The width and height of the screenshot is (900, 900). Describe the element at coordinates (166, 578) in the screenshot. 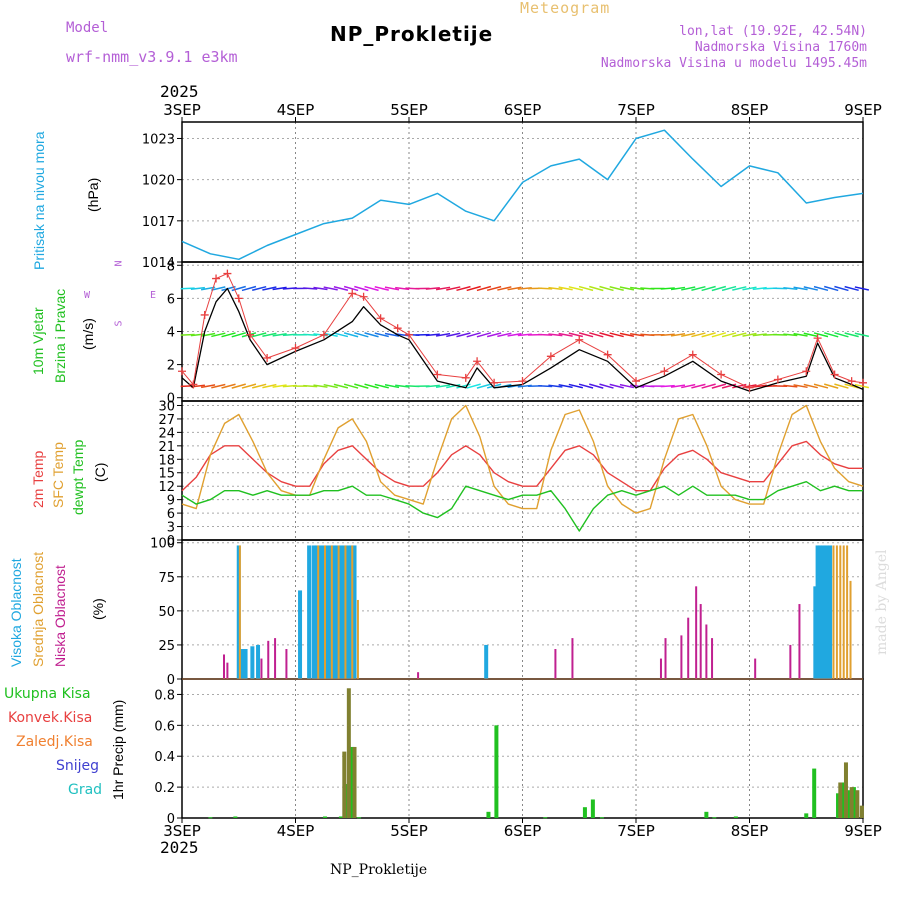

I see `y-tick-label: 75` at that location.